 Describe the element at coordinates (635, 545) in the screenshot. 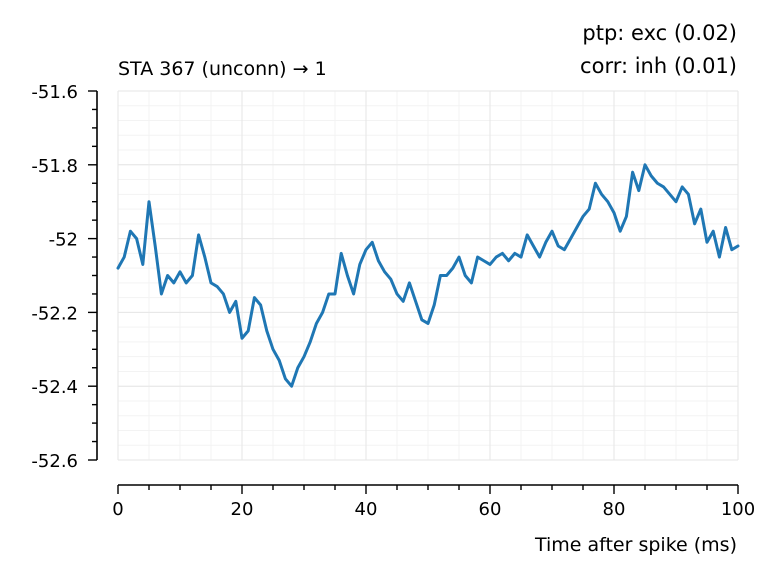

I see `x-axis-label: Time after spike (ms)` at that location.